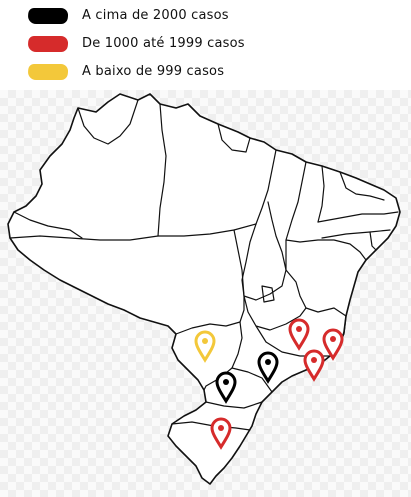 The width and height of the screenshot is (411, 497). Describe the element at coordinates (48, 16) in the screenshot. I see `legend-swatch-black` at that location.